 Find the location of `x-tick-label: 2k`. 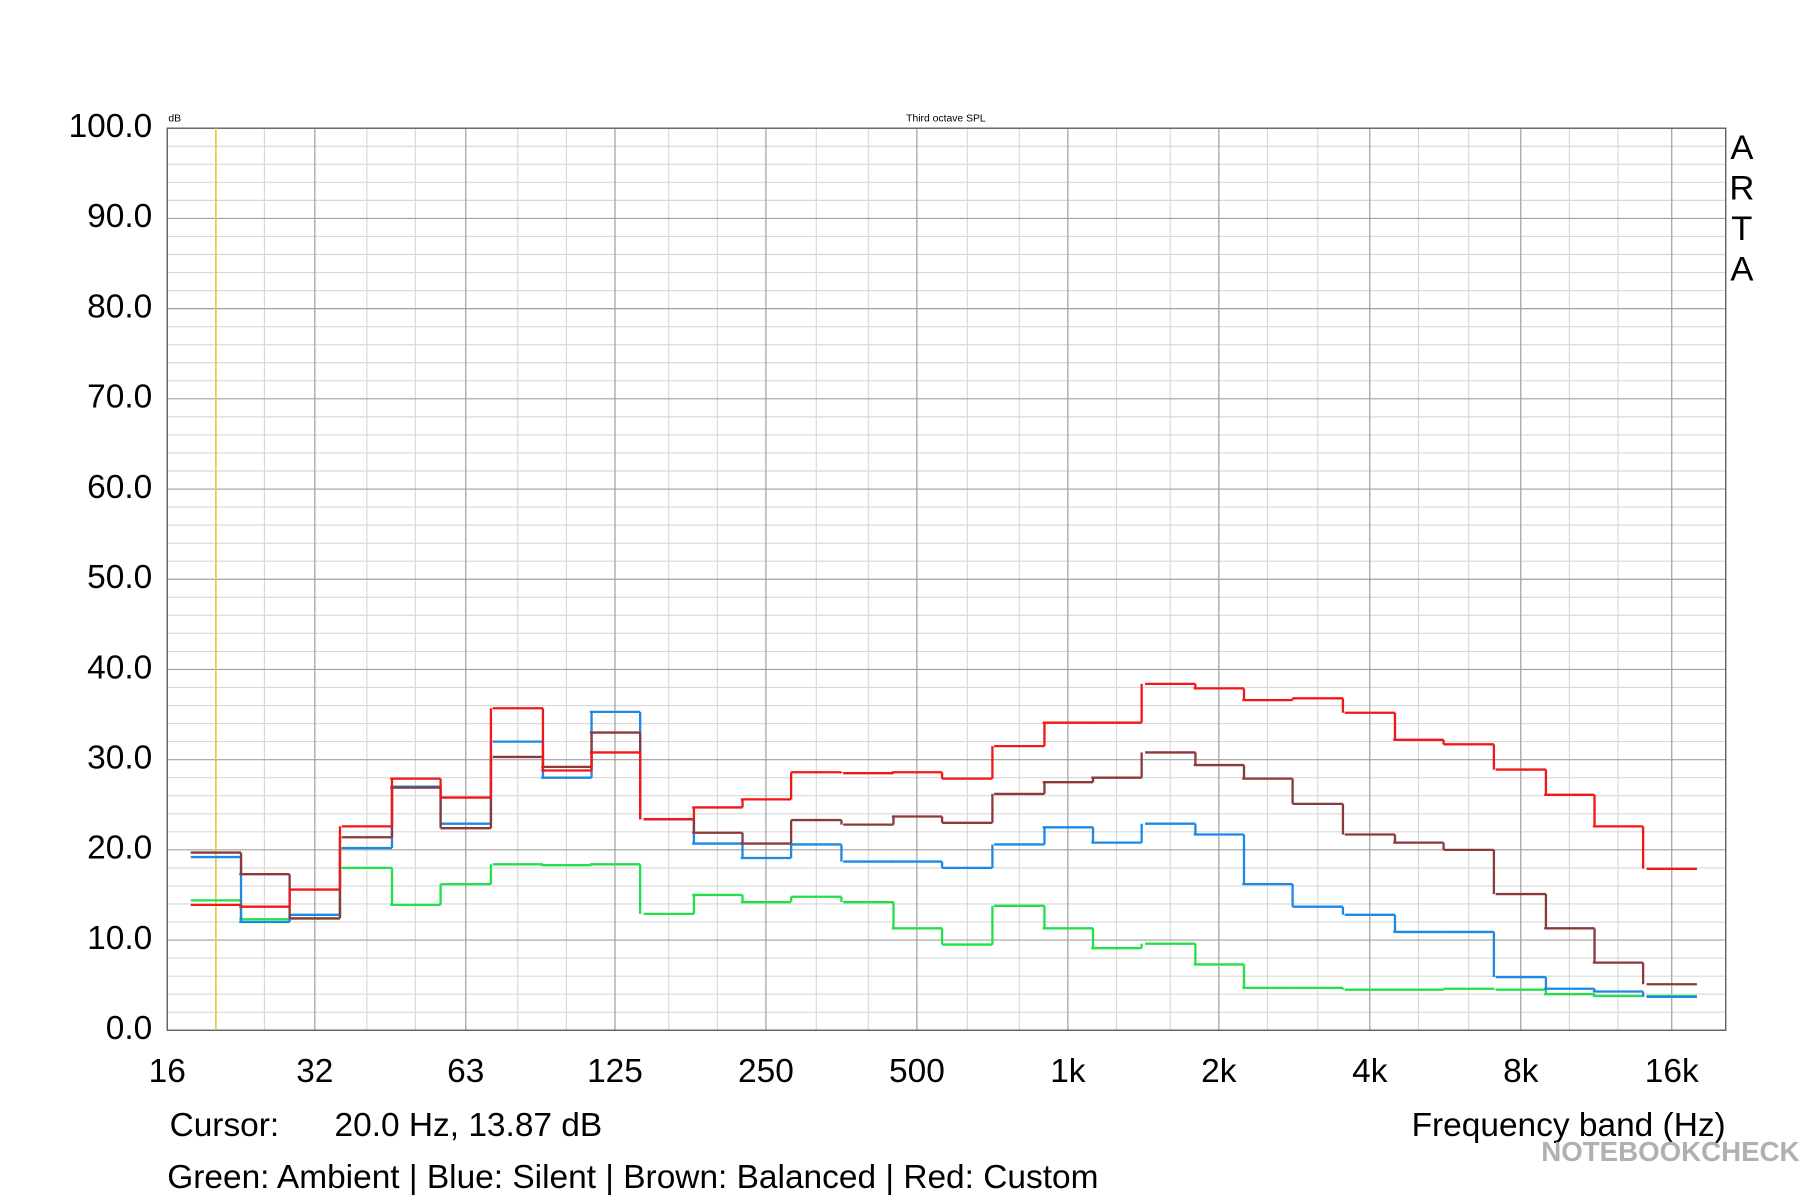

x-tick-label: 2k is located at coordinates (1219, 1071).